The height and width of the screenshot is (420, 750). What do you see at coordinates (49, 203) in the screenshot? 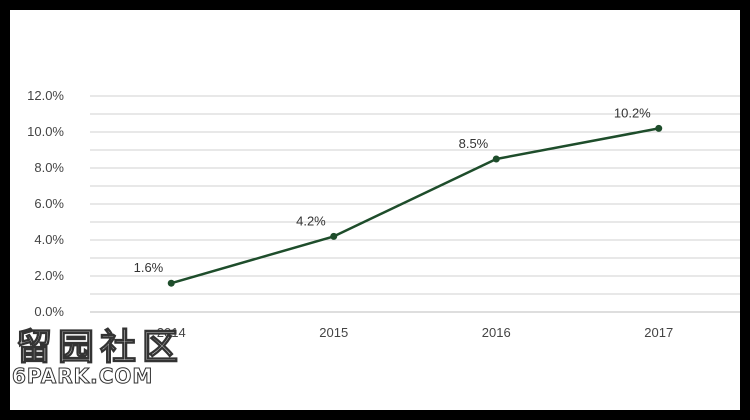
I see `y-tick-label: 6.0%` at bounding box center [49, 203].